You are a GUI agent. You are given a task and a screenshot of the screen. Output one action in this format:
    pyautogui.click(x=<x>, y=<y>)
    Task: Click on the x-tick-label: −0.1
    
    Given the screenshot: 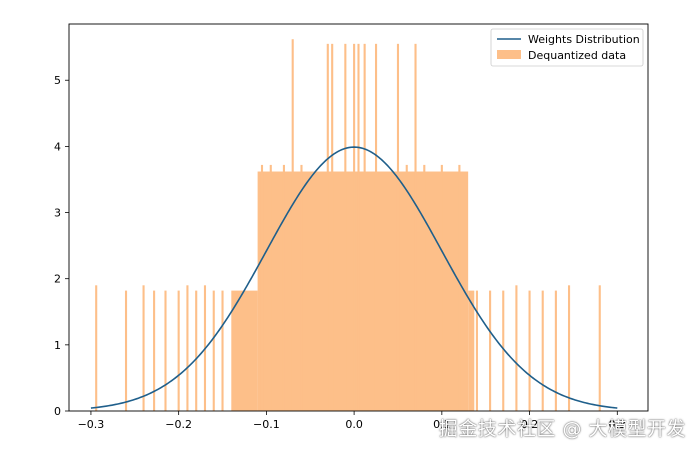 What is the action you would take?
    pyautogui.click(x=266, y=424)
    